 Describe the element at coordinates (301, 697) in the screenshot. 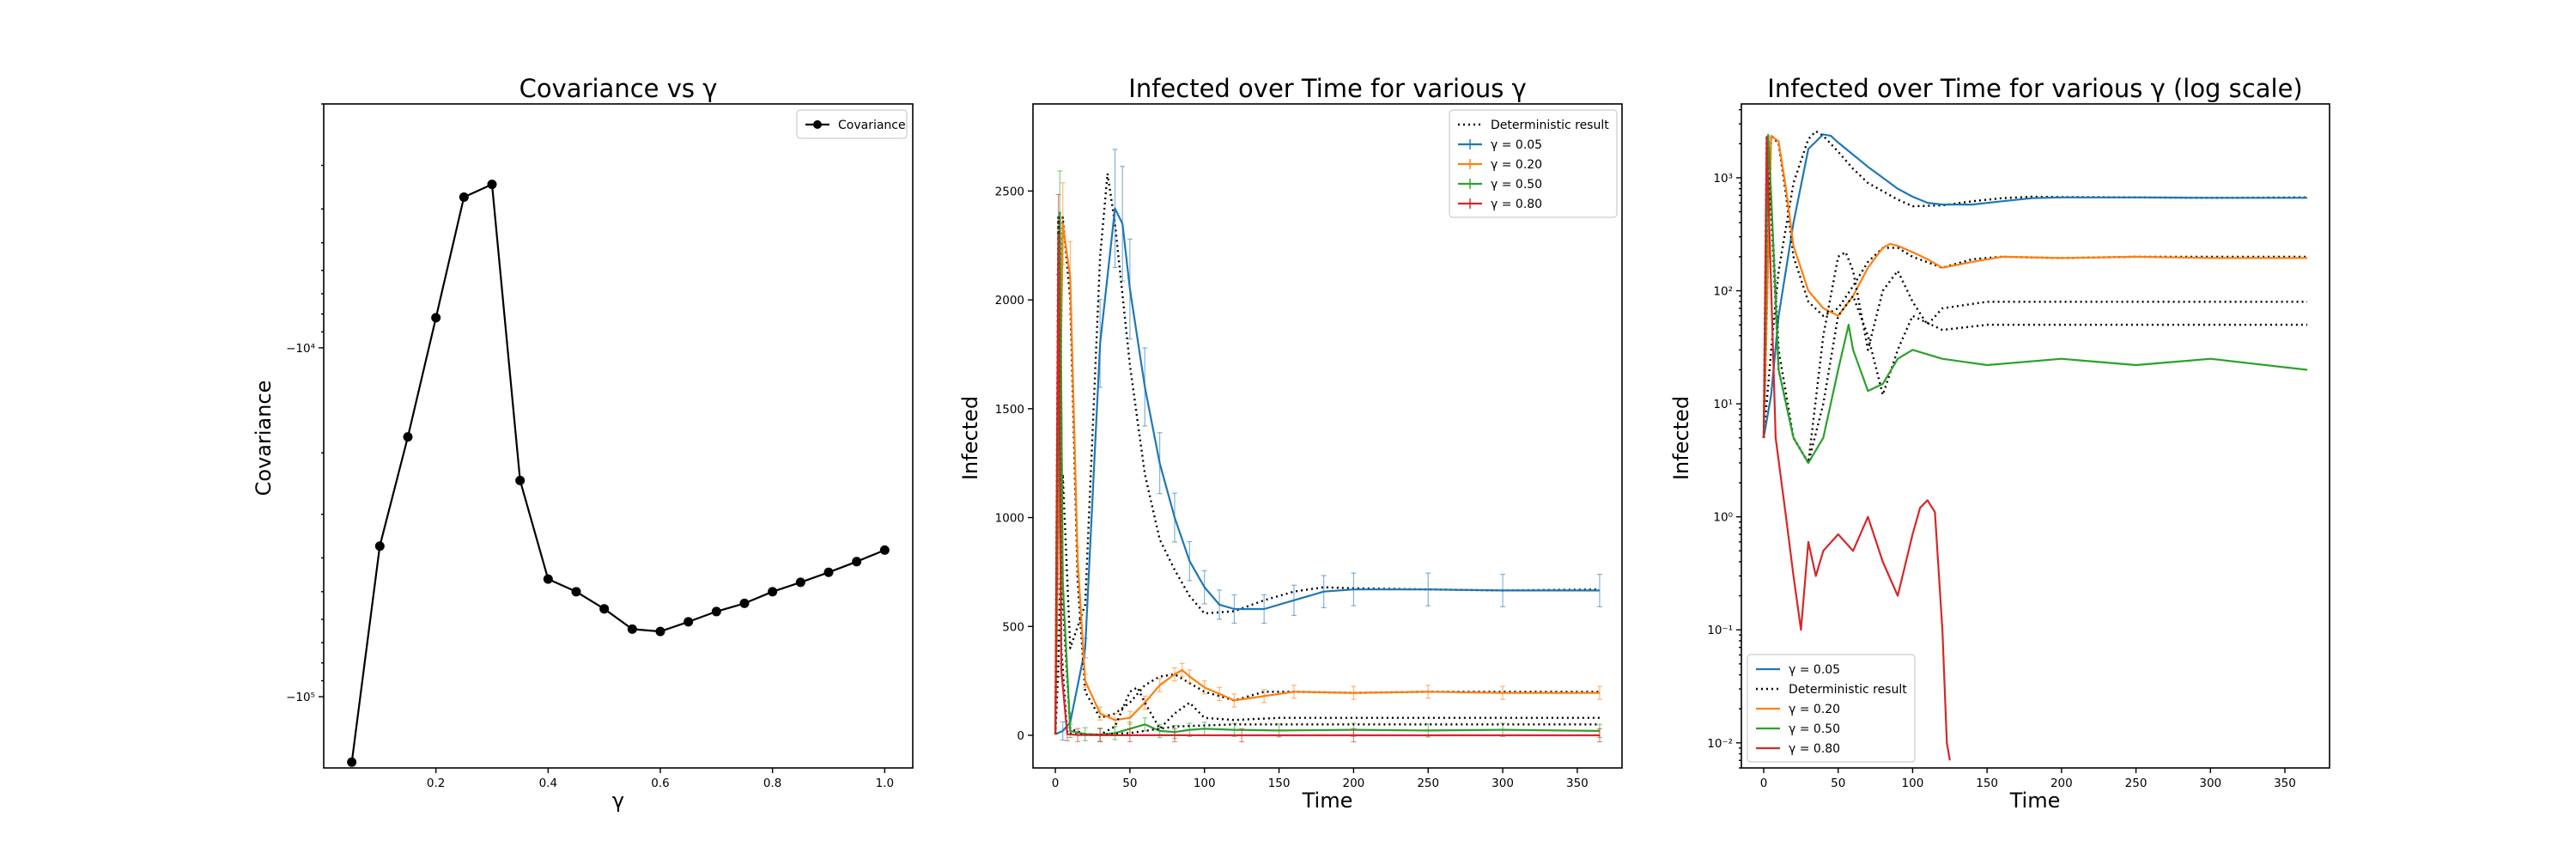

I see `y-tick-label: −10⁵` at that location.